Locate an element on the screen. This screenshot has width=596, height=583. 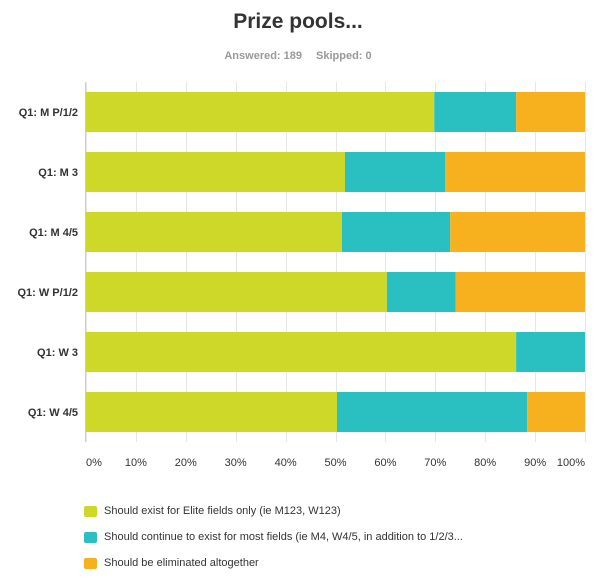
legend-item: Should be eliminated altogether is located at coordinates (334, 564).